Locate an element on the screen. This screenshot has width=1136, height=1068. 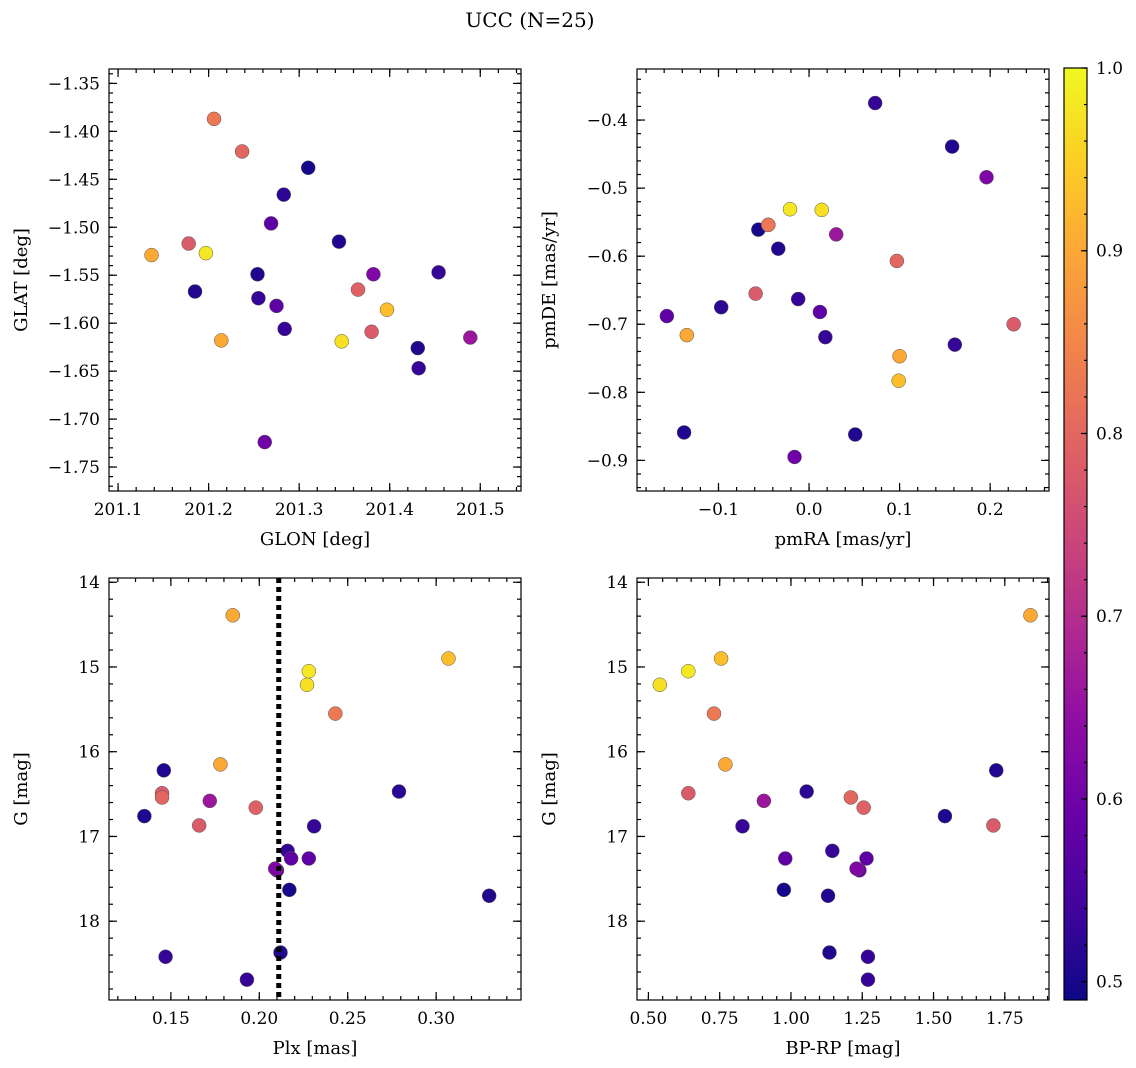
y-tick-label: 18 is located at coordinates (89, 922).